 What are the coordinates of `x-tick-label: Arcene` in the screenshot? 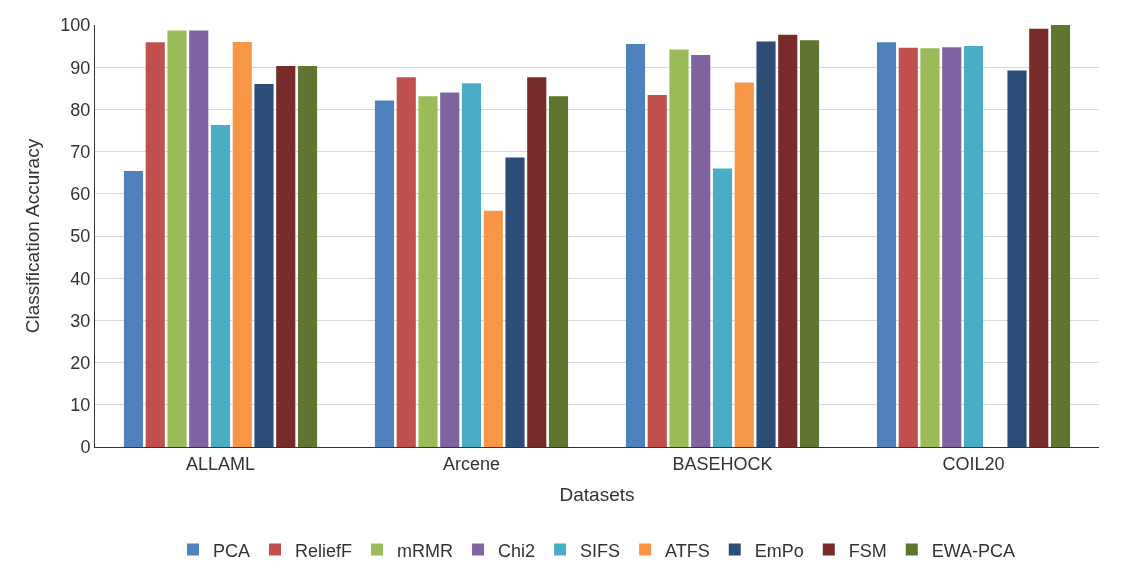 It's located at (471, 463).